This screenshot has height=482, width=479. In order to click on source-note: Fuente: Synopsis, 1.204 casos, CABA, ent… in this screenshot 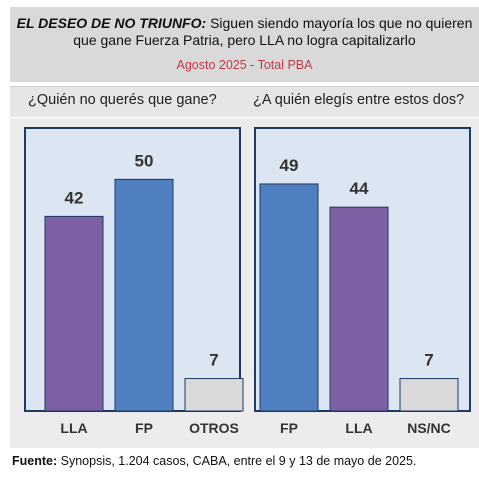, I will do `click(214, 461)`.